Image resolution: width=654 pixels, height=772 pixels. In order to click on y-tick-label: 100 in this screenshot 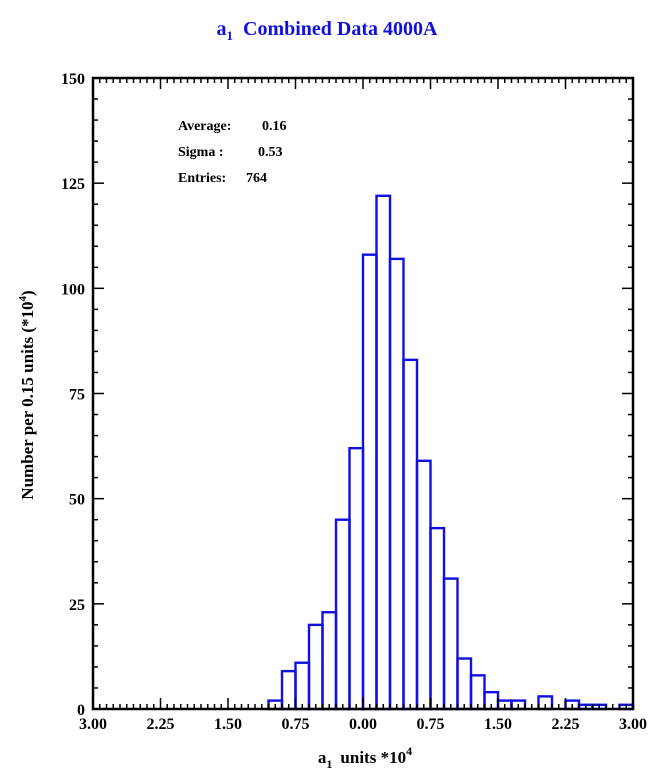, I will do `click(73, 289)`.